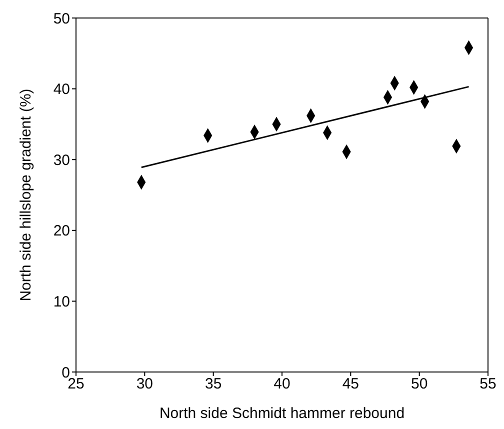 Image resolution: width=504 pixels, height=429 pixels. I want to click on y-tick-label: 40, so click(61, 89).